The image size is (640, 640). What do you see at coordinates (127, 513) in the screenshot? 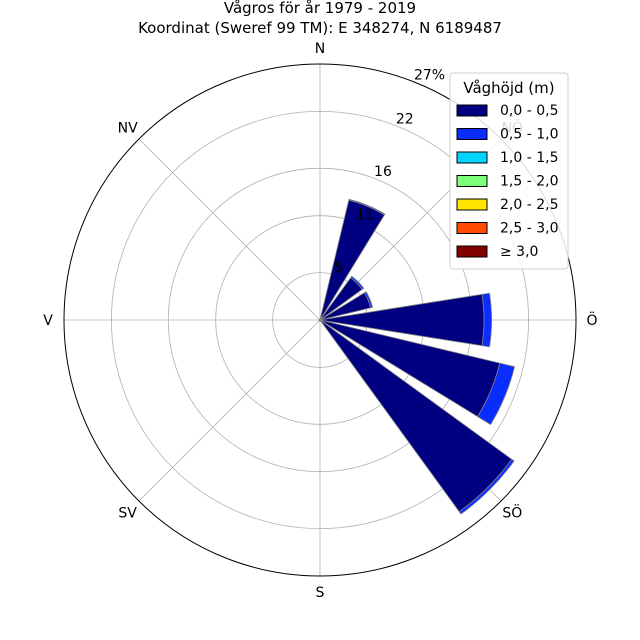
I see `compass-label: SV` at bounding box center [127, 513].